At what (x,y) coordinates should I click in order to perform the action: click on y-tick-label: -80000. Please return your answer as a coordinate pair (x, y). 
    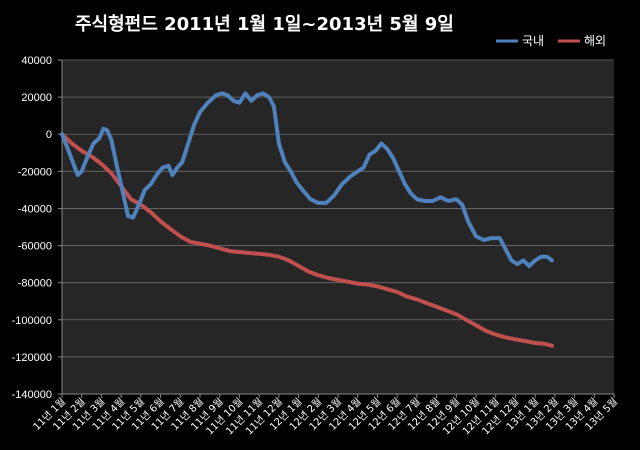
    Looking at the image, I should click on (35, 284).